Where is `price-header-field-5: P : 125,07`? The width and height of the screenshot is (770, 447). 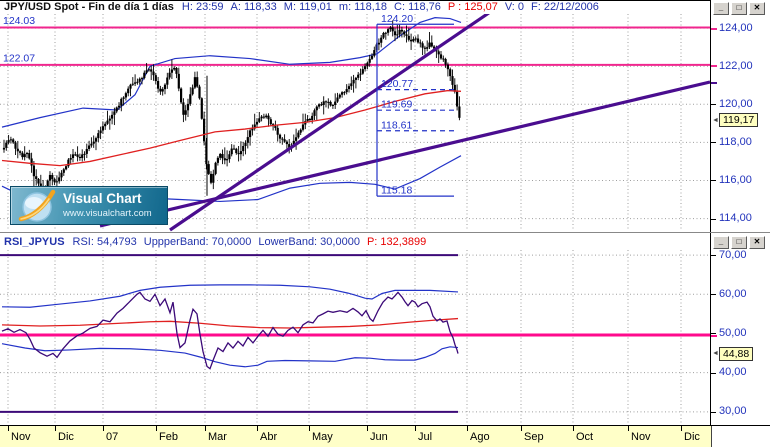
price-header-field-5: P : 125,07 is located at coordinates (472, 7).